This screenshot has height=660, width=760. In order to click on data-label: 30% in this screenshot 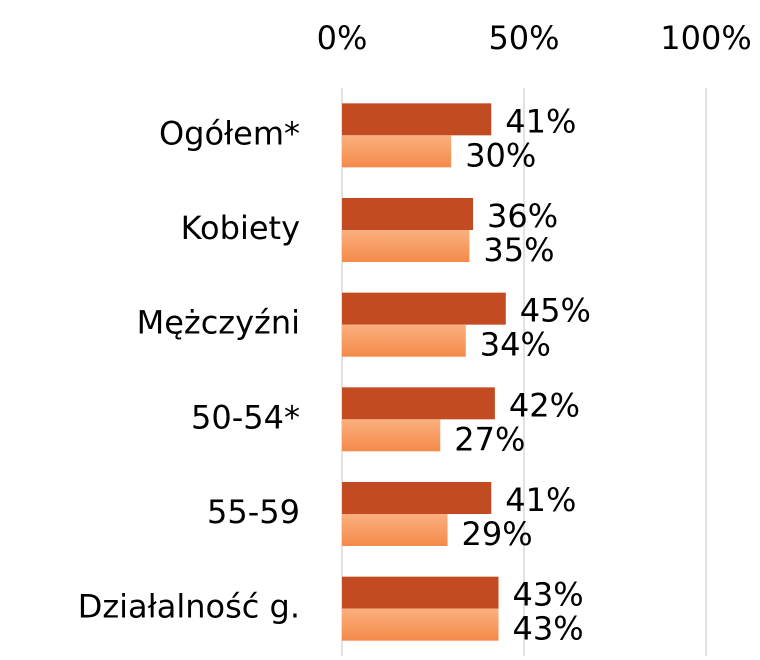, I will do `click(500, 155)`.